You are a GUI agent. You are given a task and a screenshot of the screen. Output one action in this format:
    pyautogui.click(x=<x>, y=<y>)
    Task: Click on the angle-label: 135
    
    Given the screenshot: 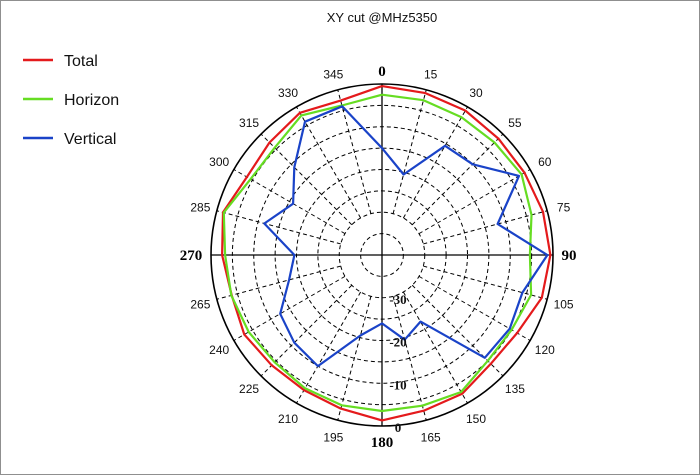 What is the action you would take?
    pyautogui.click(x=515, y=389)
    